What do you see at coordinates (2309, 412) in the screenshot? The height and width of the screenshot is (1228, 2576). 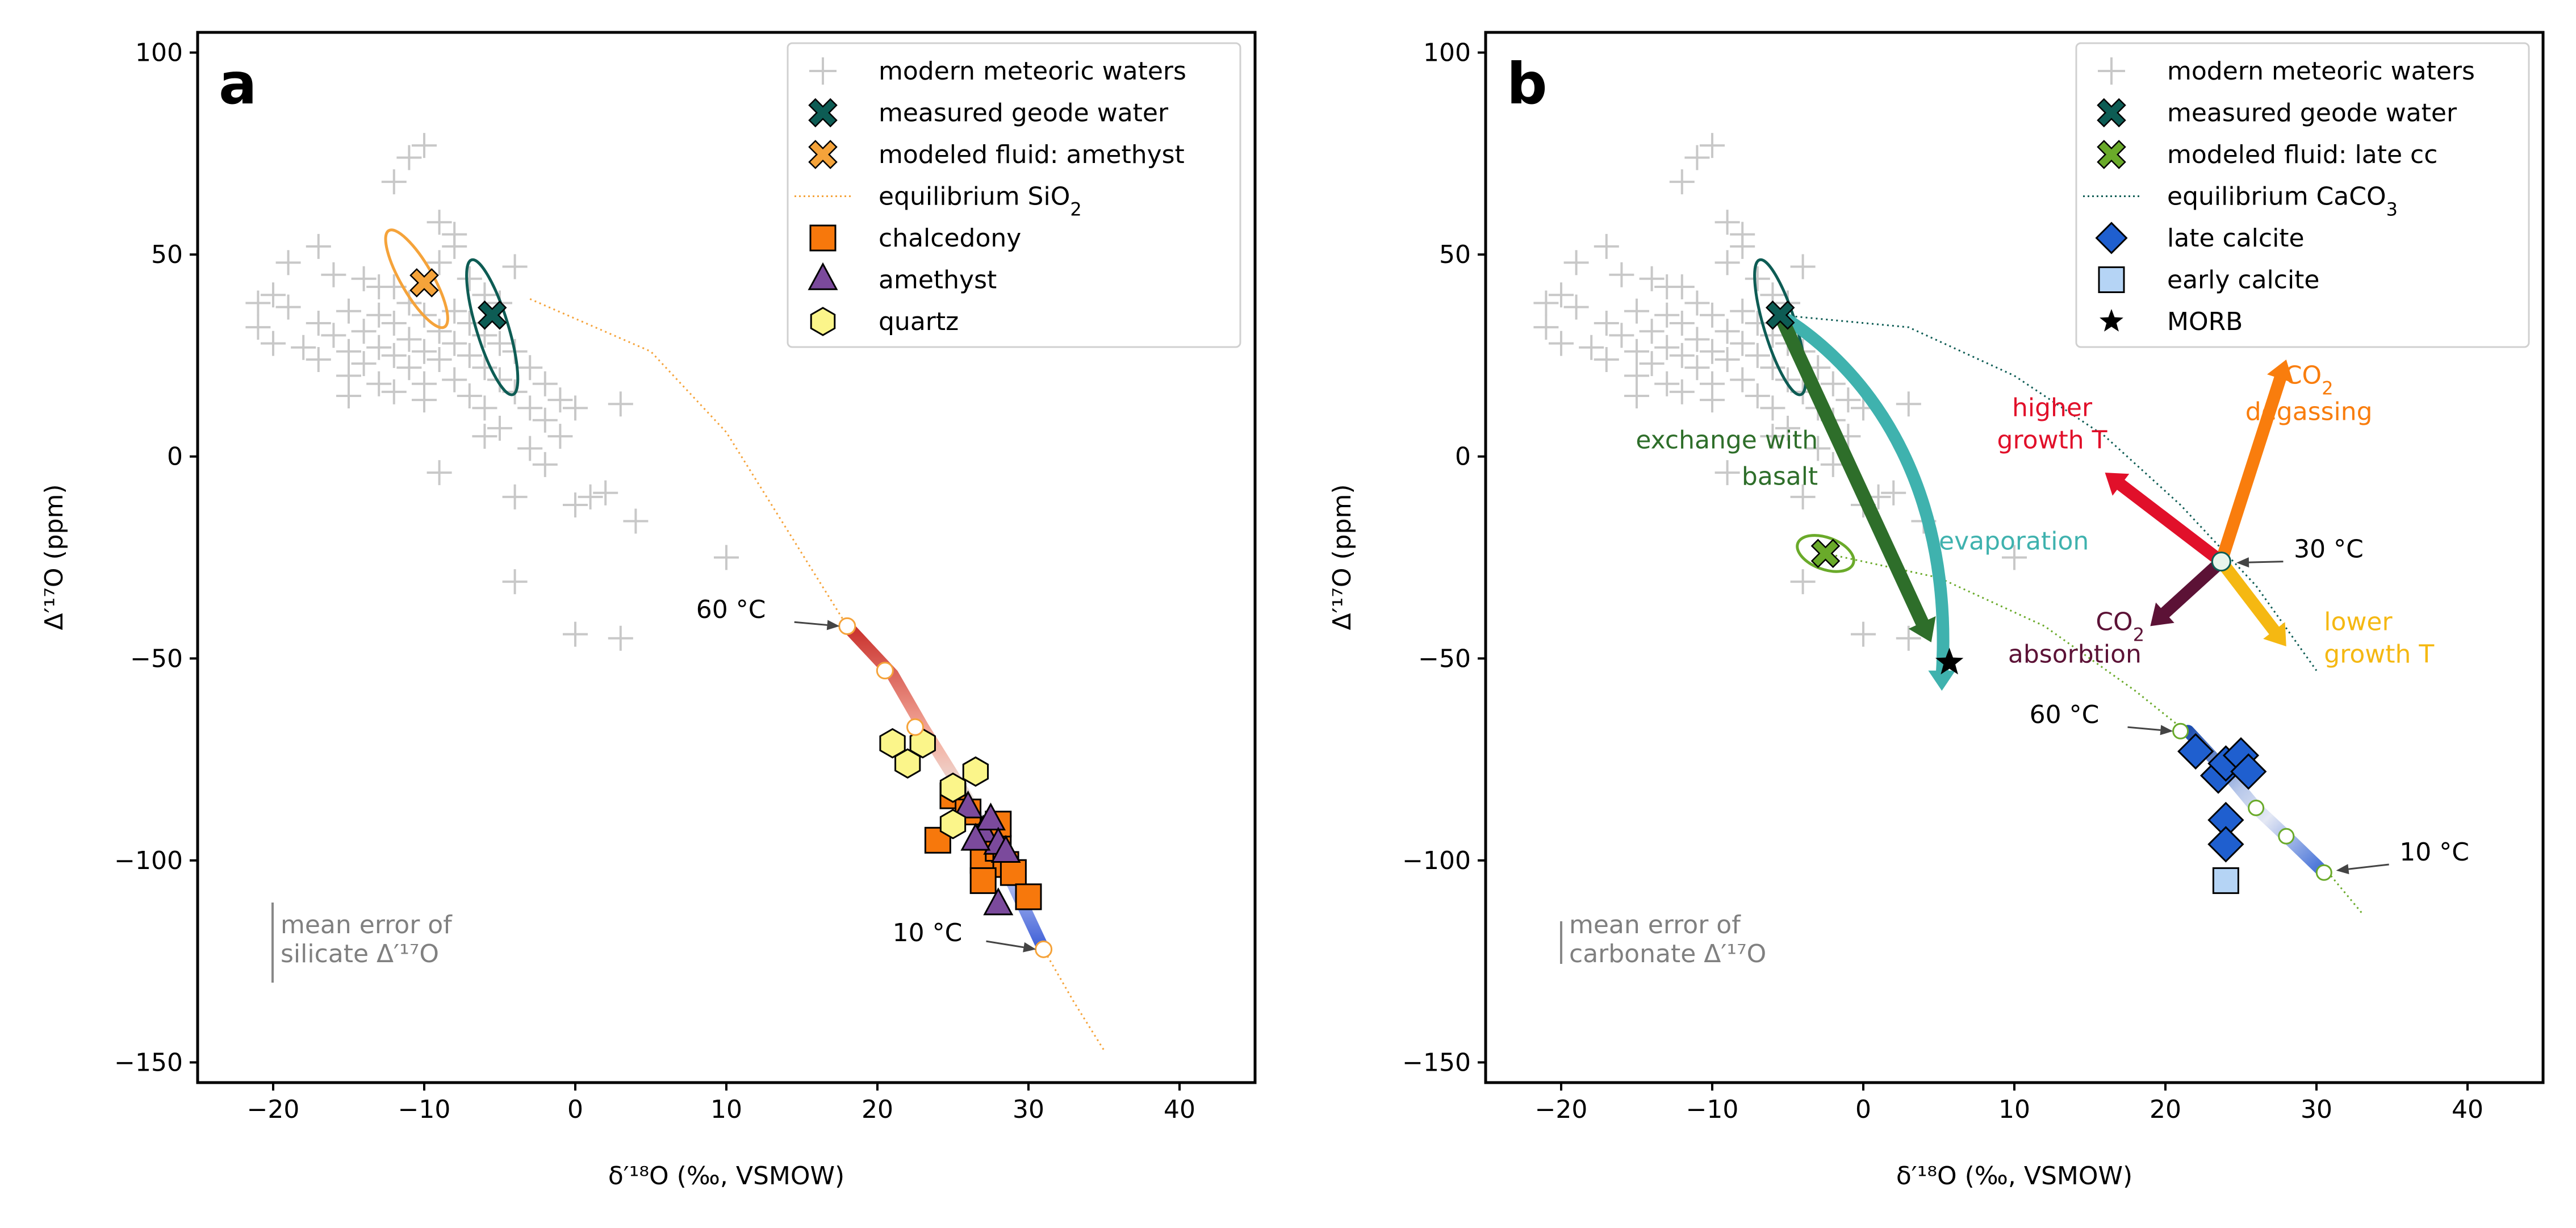 I see `degassing-label-line2: degassing` at bounding box center [2309, 412].